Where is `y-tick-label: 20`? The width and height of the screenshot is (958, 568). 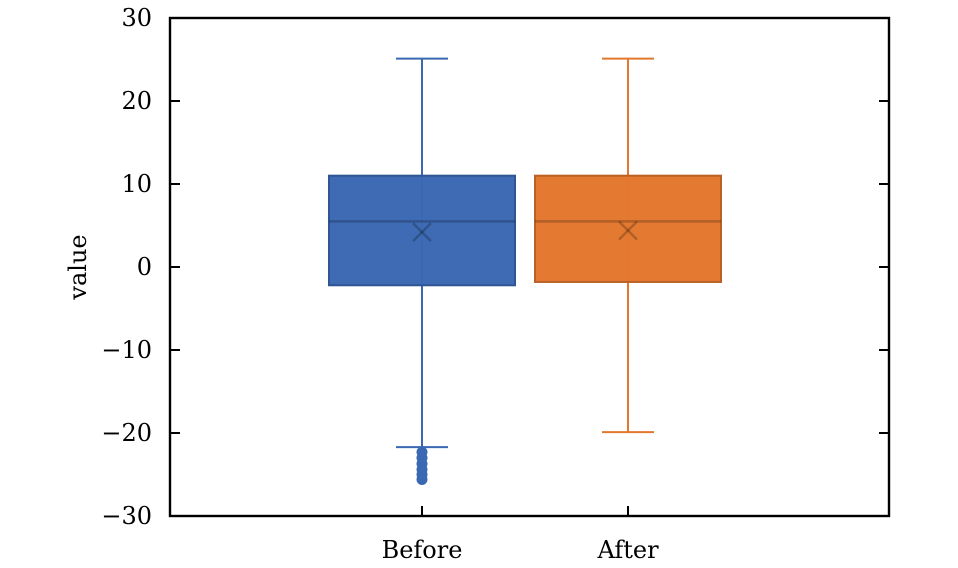
y-tick-label: 20 is located at coordinates (136, 101).